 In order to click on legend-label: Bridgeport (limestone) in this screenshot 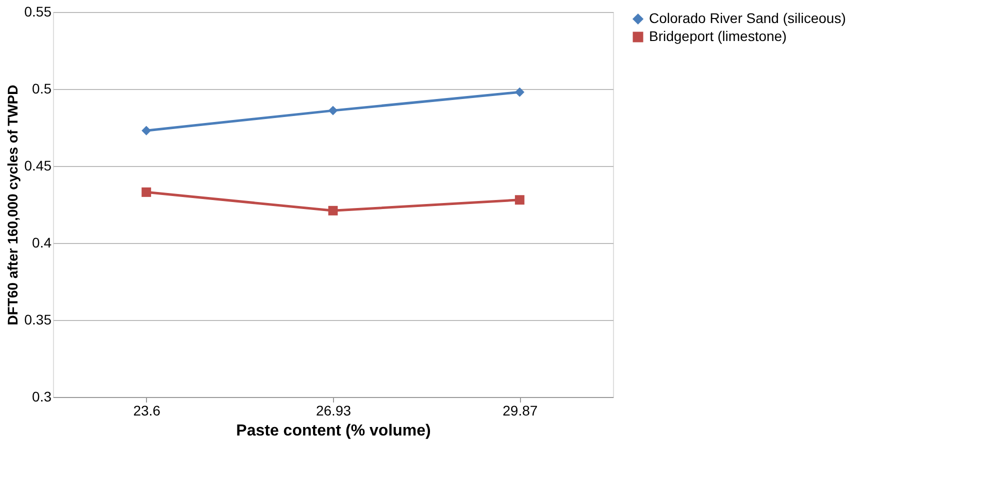, I will do `click(718, 36)`.